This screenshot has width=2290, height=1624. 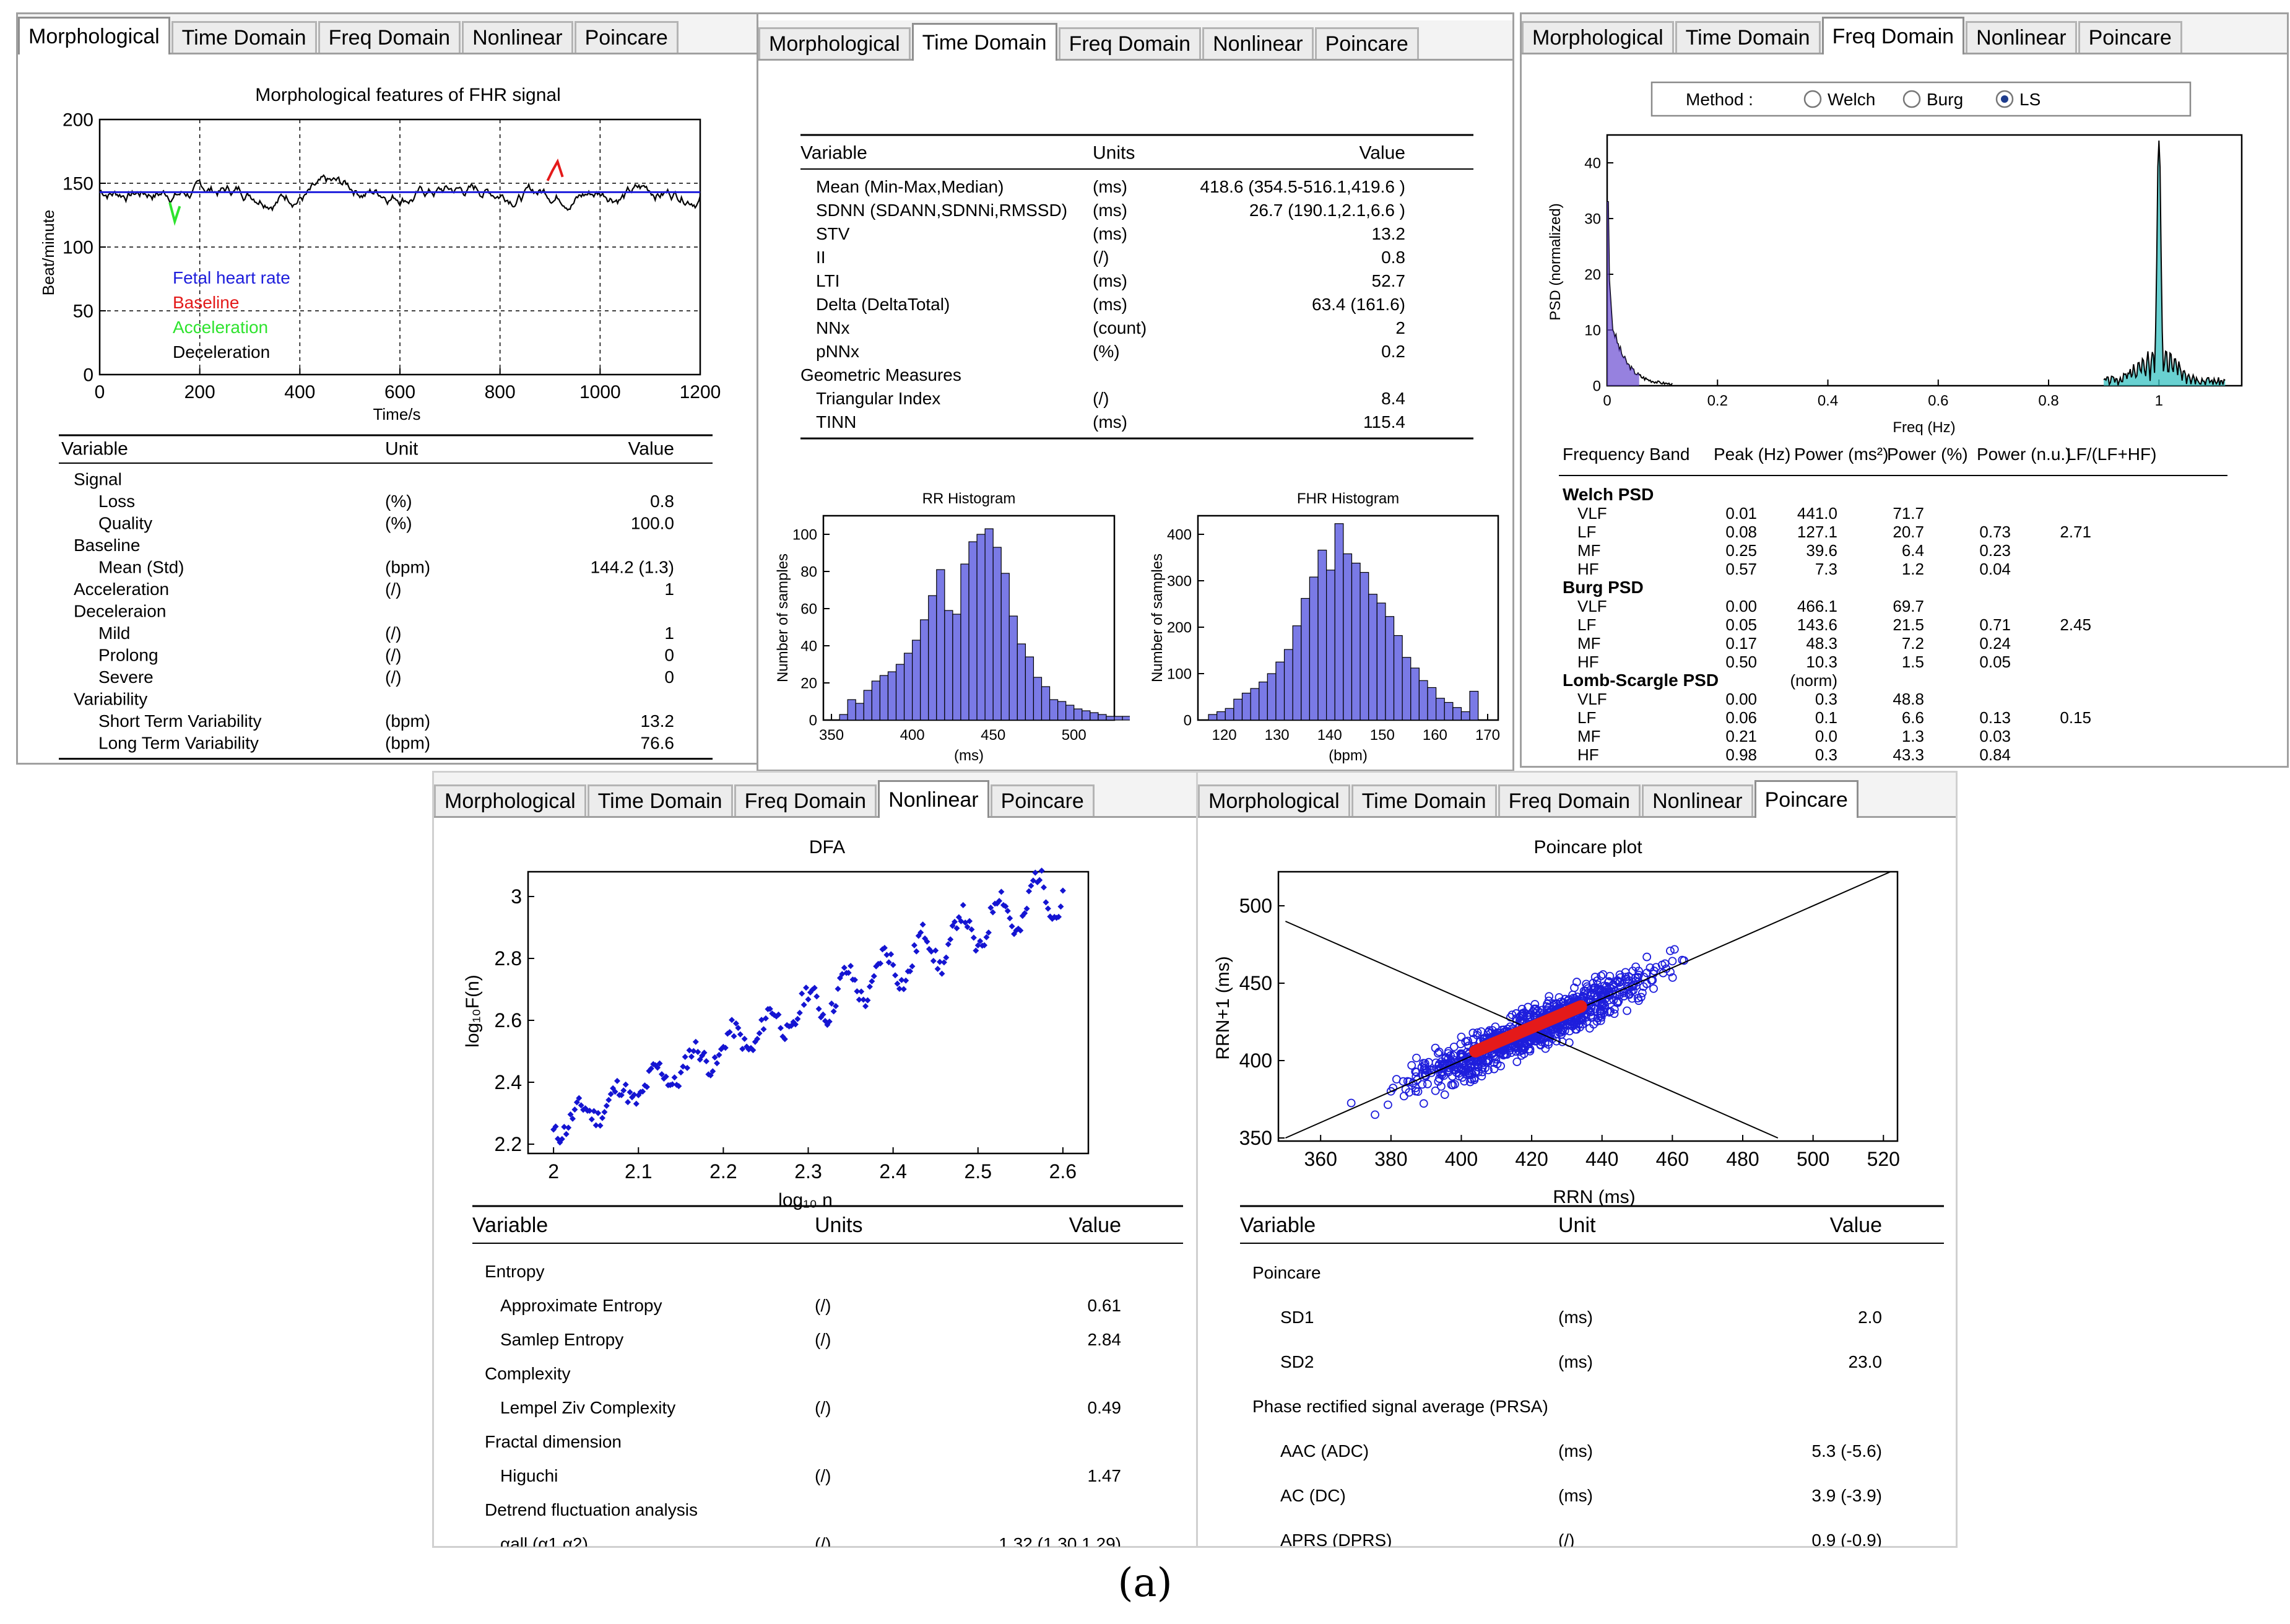 What do you see at coordinates (561, 1339) in the screenshot?
I see `row-name: Samlep Entropy` at bounding box center [561, 1339].